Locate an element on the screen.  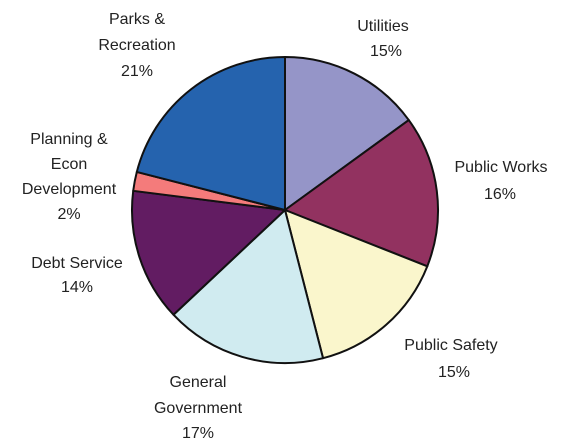
percent-label: 16% is located at coordinates (500, 194).